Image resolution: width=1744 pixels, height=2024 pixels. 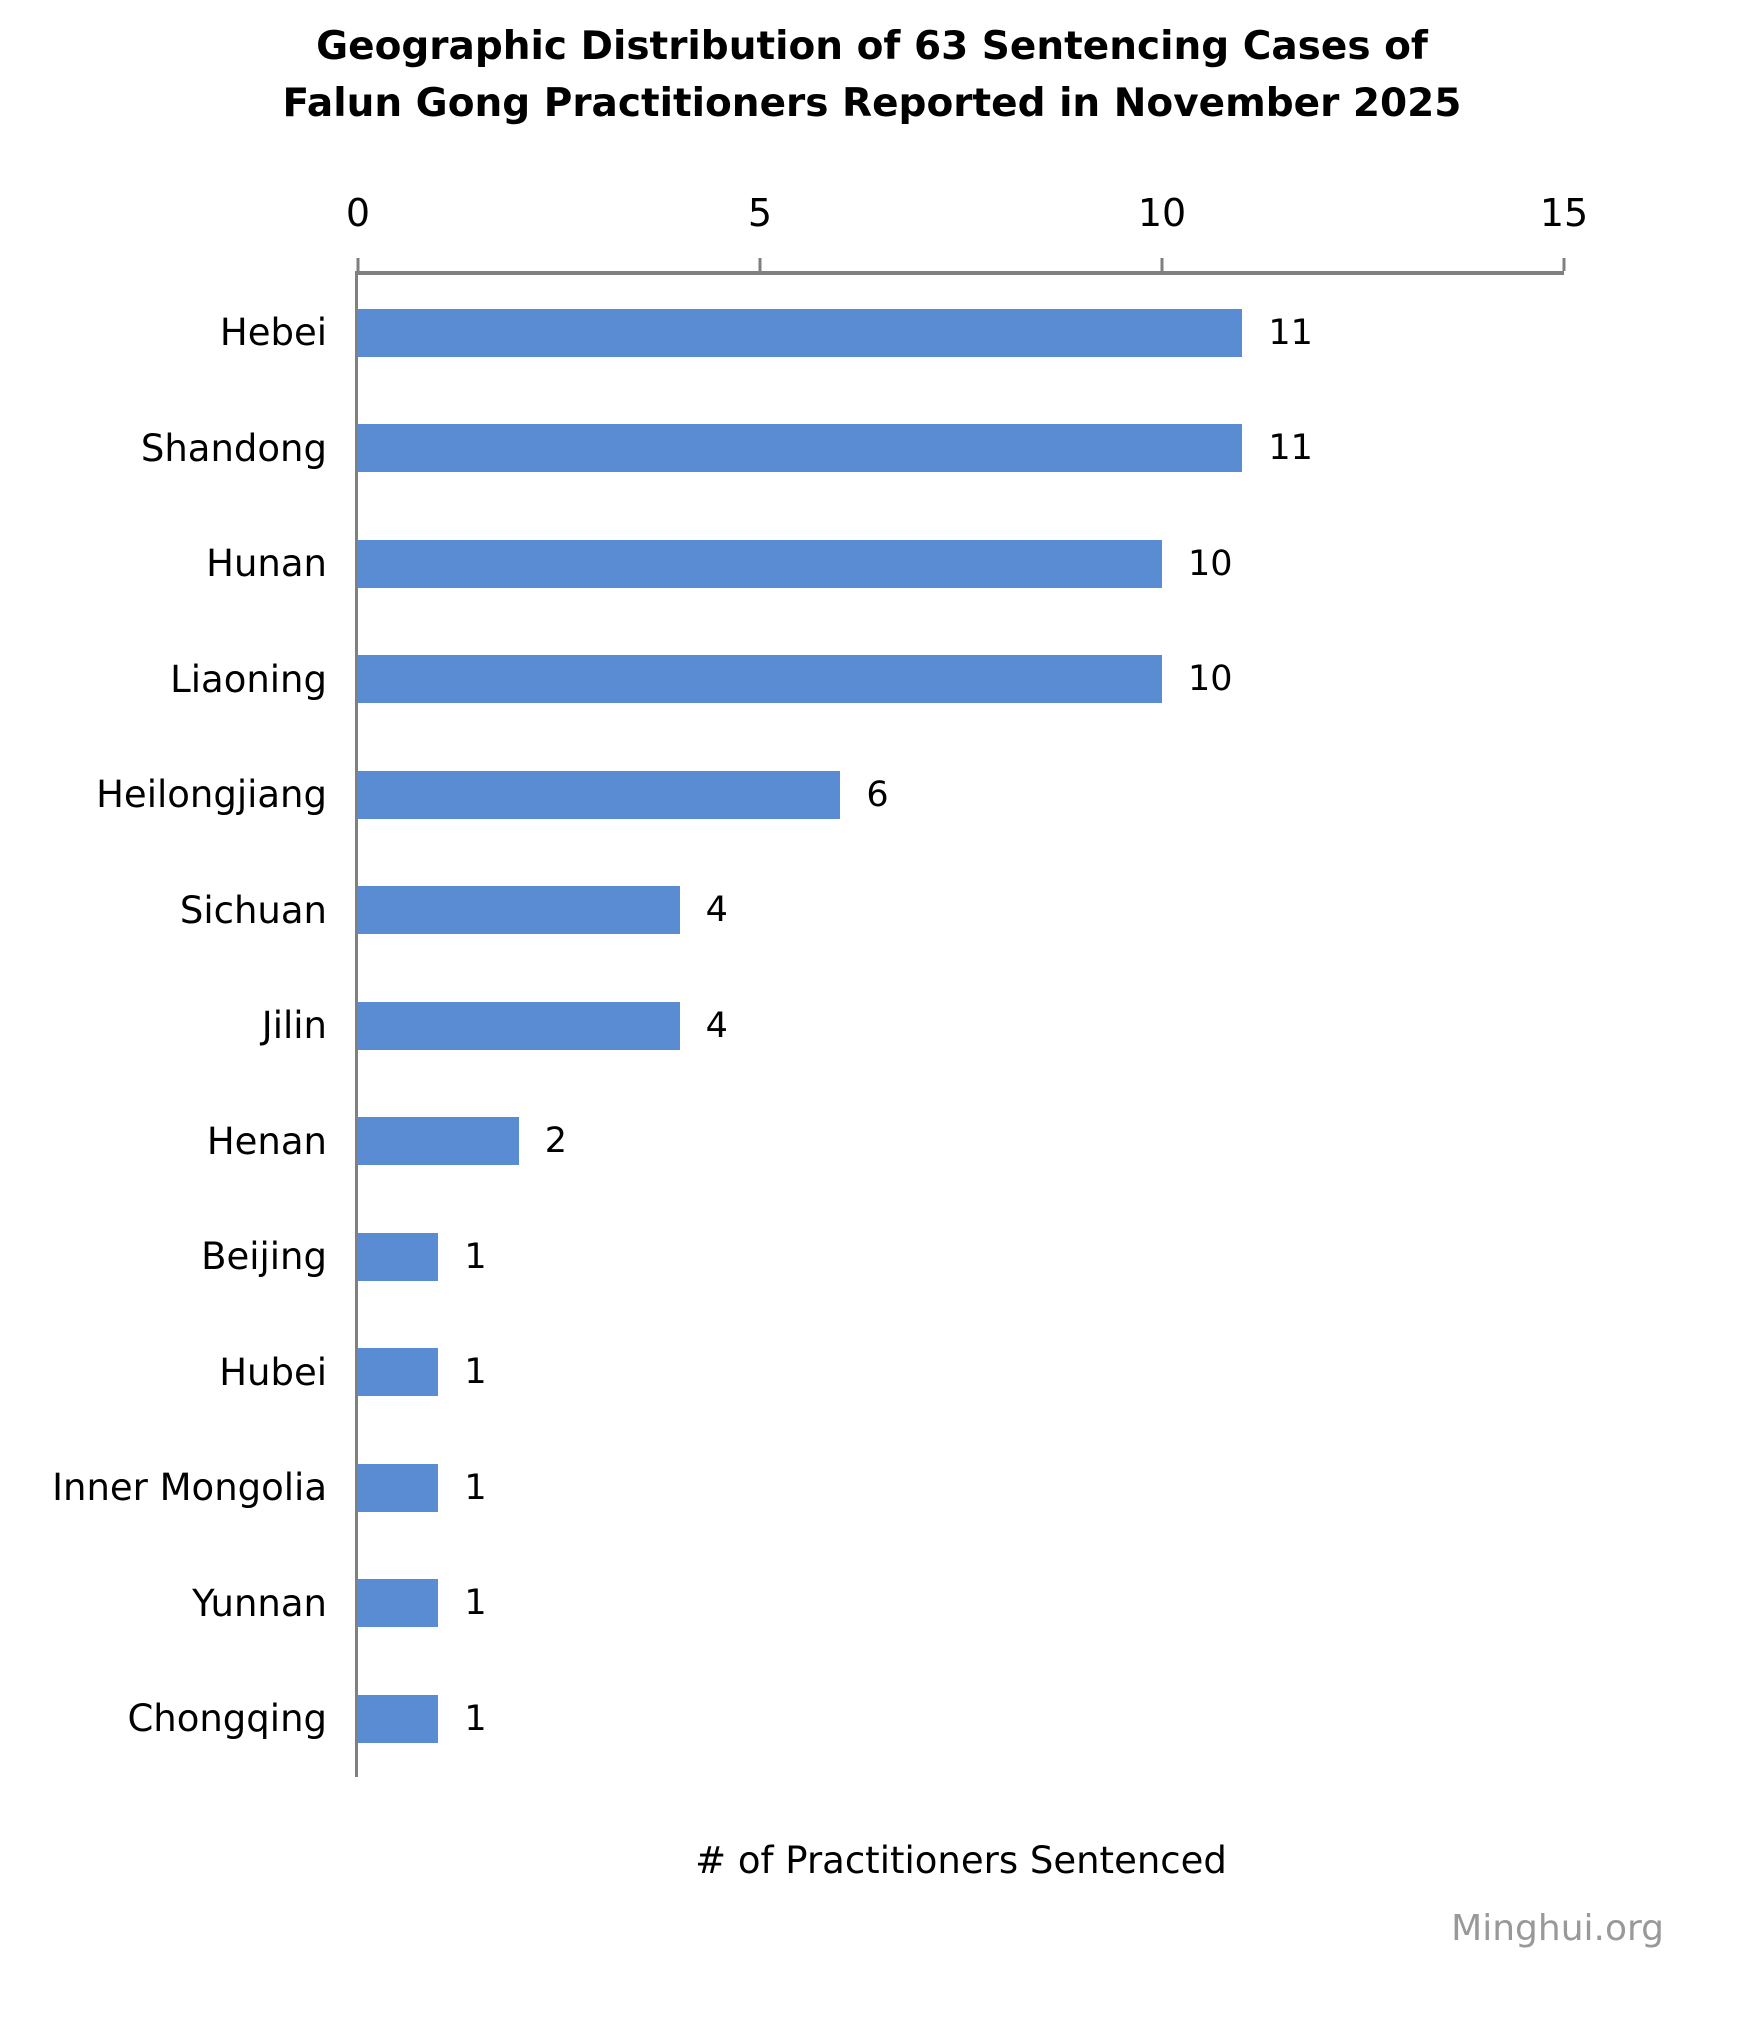 I want to click on category-label: Shandong, so click(x=233, y=448).